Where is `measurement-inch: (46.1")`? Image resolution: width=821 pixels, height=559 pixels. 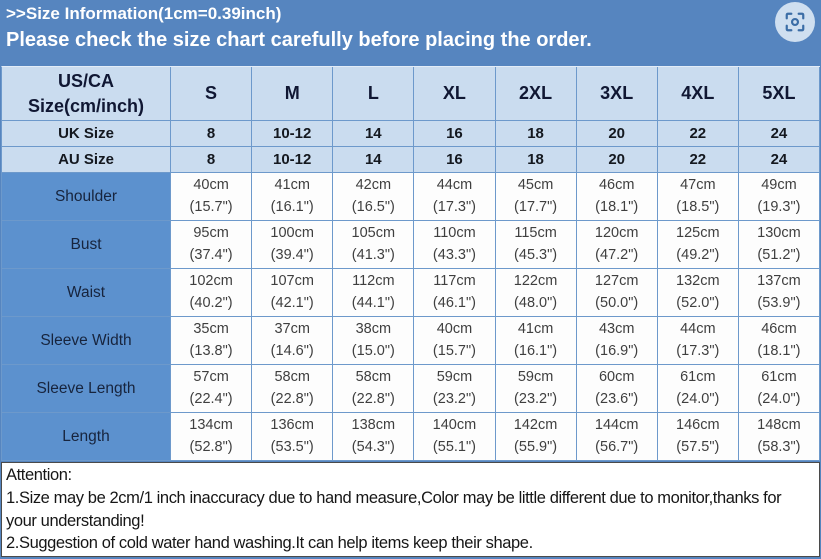 measurement-inch: (46.1") is located at coordinates (454, 302).